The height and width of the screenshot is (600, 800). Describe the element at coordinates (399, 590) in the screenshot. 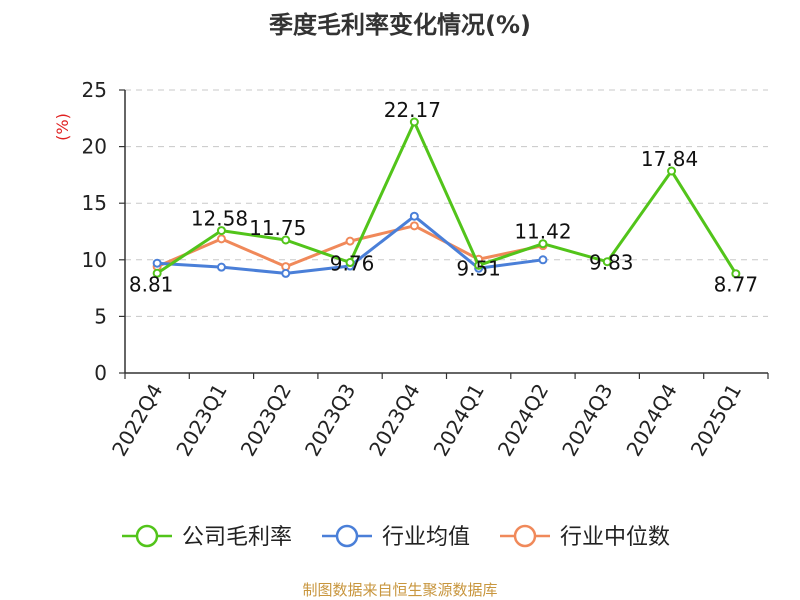

I see `source-note: 制图数据来自恒生聚源数据库` at that location.